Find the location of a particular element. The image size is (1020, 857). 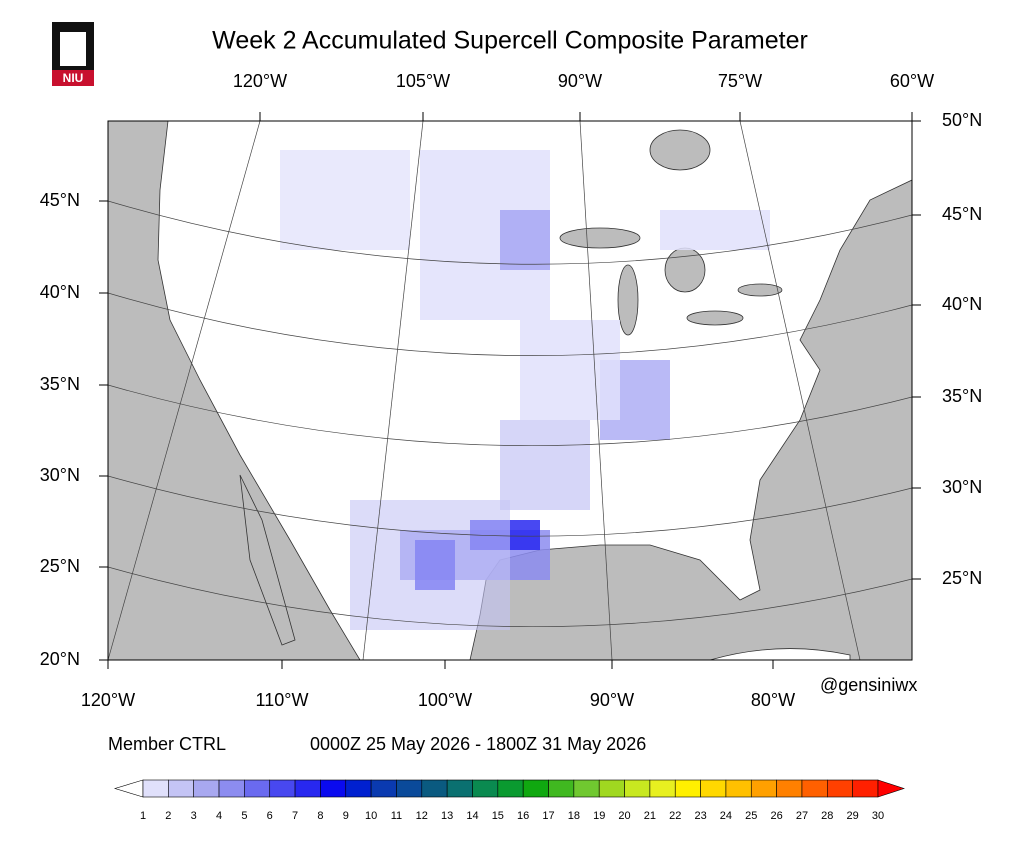

colorbar-label: 30 is located at coordinates (878, 816).